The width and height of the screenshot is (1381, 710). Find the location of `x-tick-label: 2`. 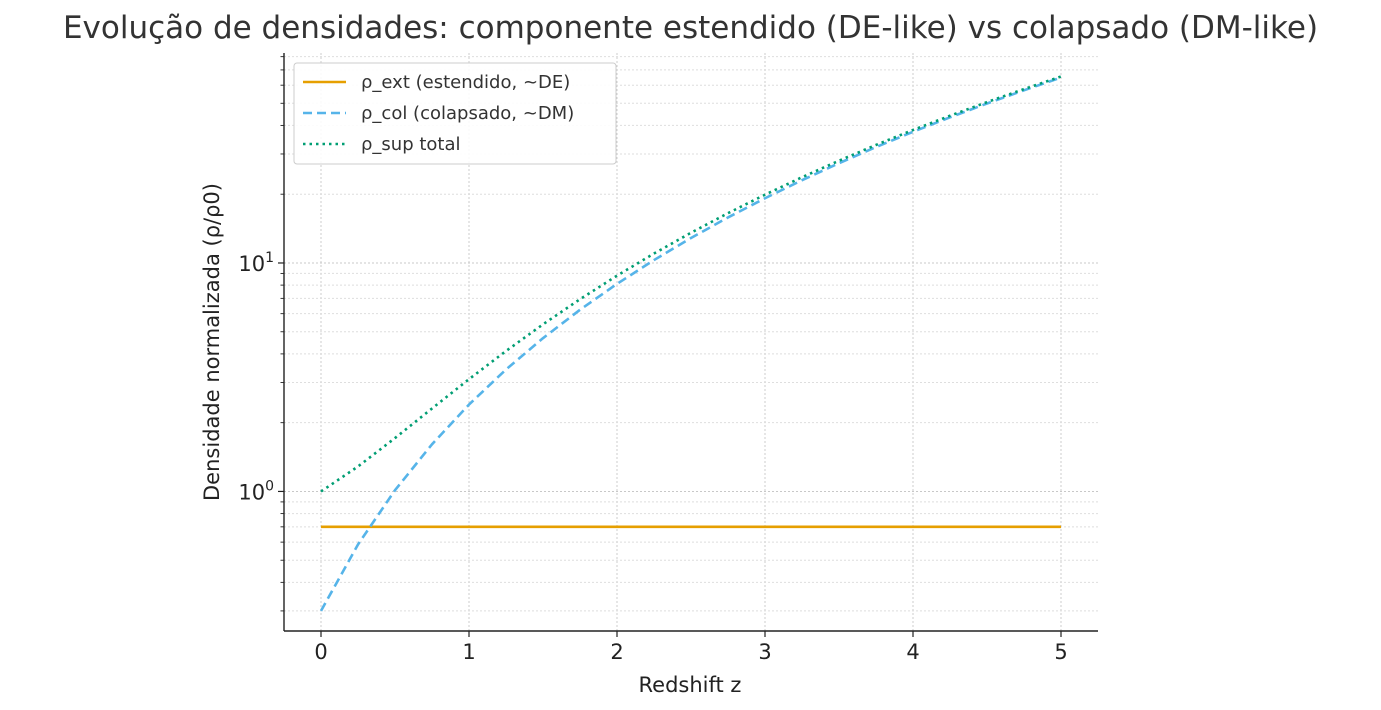

x-tick-label: 2 is located at coordinates (616, 652).